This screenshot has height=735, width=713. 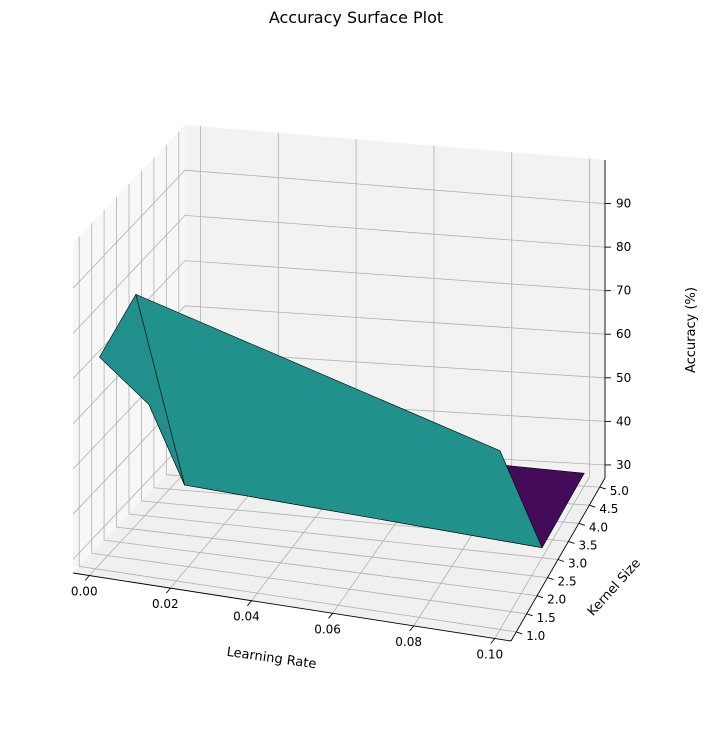 I want to click on z-axis-label: Accuracy (%), so click(x=691, y=330).